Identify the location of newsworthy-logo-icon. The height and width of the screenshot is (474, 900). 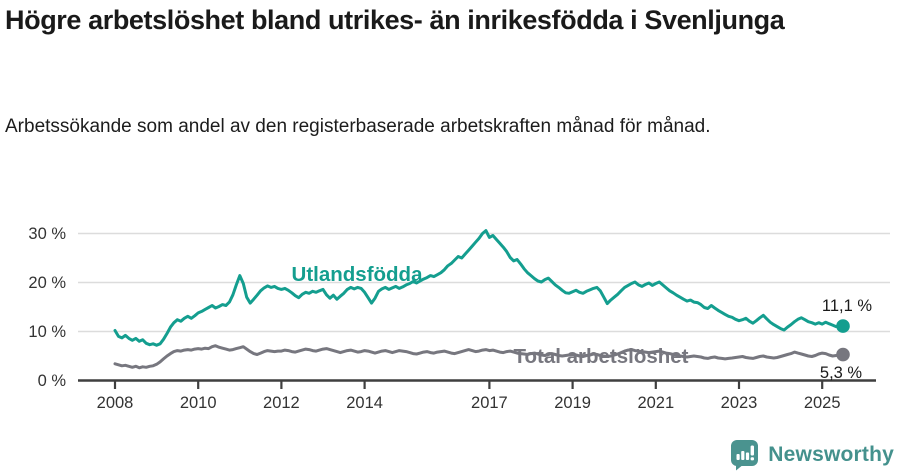
(745, 455).